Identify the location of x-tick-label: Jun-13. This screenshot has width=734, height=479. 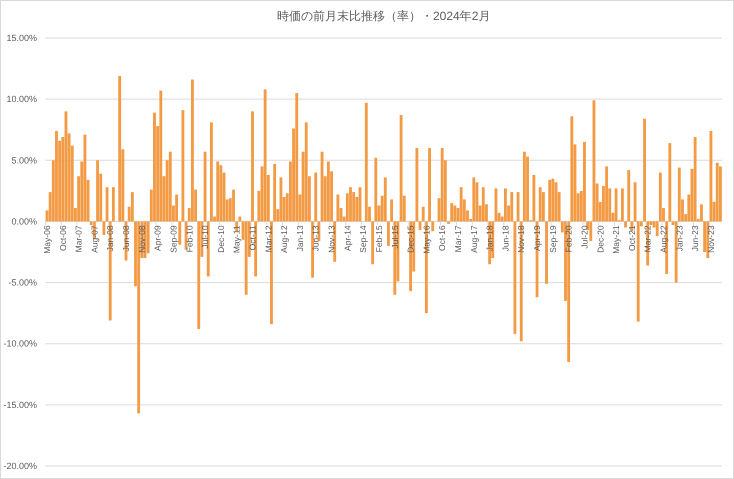
(315, 238).